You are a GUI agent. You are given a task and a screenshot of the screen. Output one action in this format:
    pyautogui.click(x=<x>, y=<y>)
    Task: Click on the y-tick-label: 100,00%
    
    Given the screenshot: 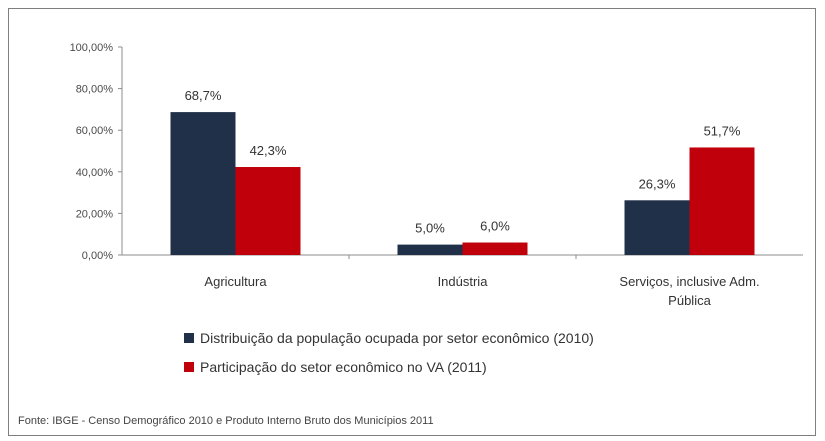 What is the action you would take?
    pyautogui.click(x=92, y=48)
    